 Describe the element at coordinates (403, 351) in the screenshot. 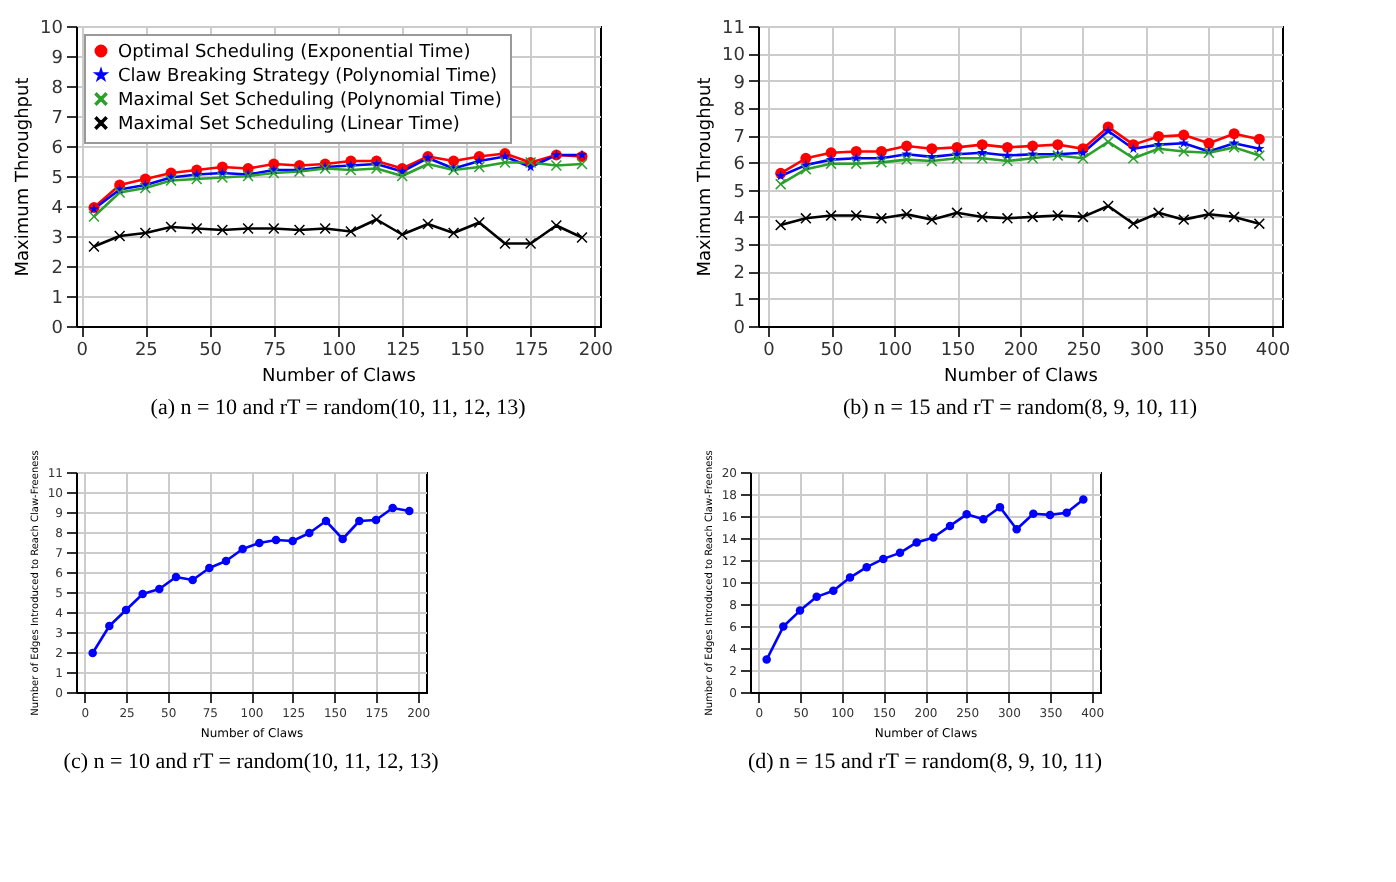

I see `x-tick-label: 125` at that location.